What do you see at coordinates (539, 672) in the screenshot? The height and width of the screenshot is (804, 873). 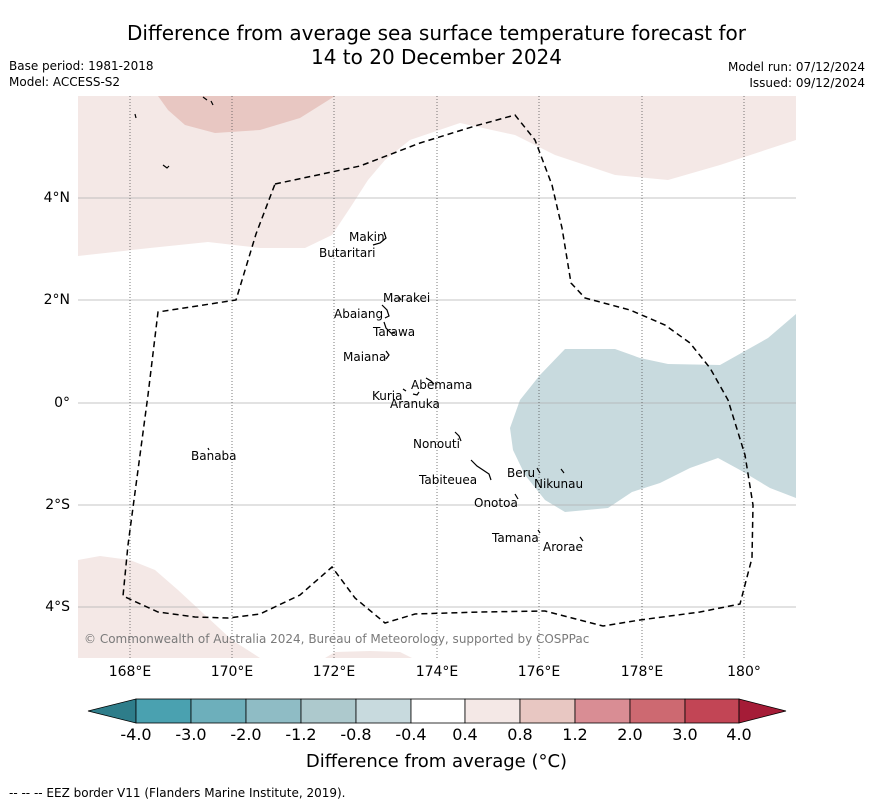 I see `lon-label-176e: 176°E` at bounding box center [539, 672].